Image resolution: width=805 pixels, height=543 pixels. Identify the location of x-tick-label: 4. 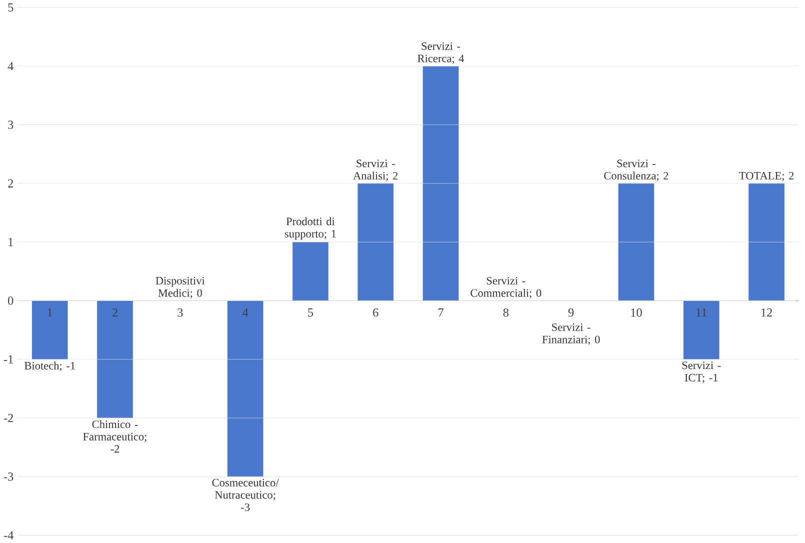
(245, 312).